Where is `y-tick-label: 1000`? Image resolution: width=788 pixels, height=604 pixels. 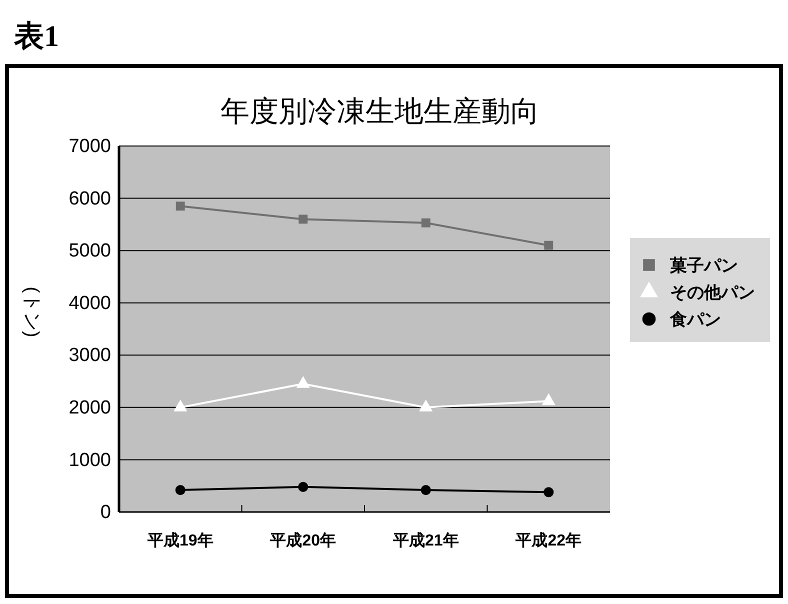 y-tick-label: 1000 is located at coordinates (89, 460).